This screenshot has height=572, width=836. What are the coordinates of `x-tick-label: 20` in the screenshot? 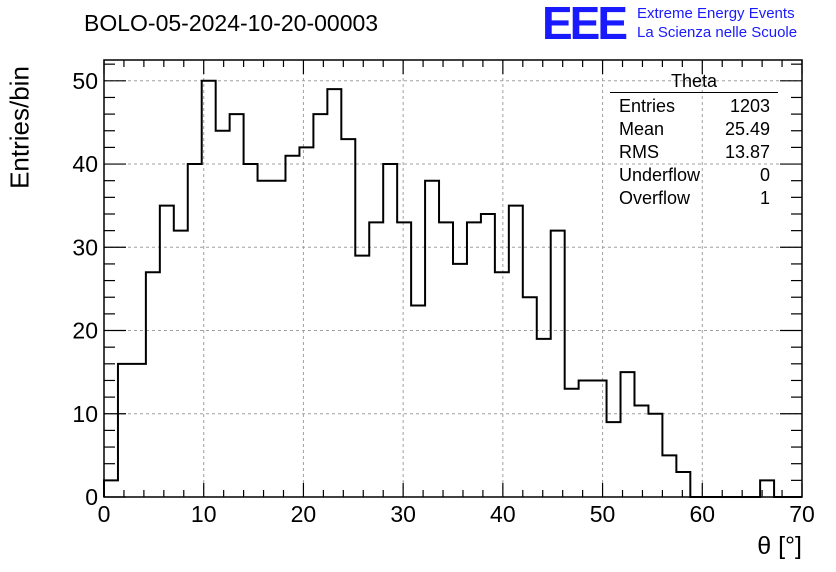 It's located at (304, 514).